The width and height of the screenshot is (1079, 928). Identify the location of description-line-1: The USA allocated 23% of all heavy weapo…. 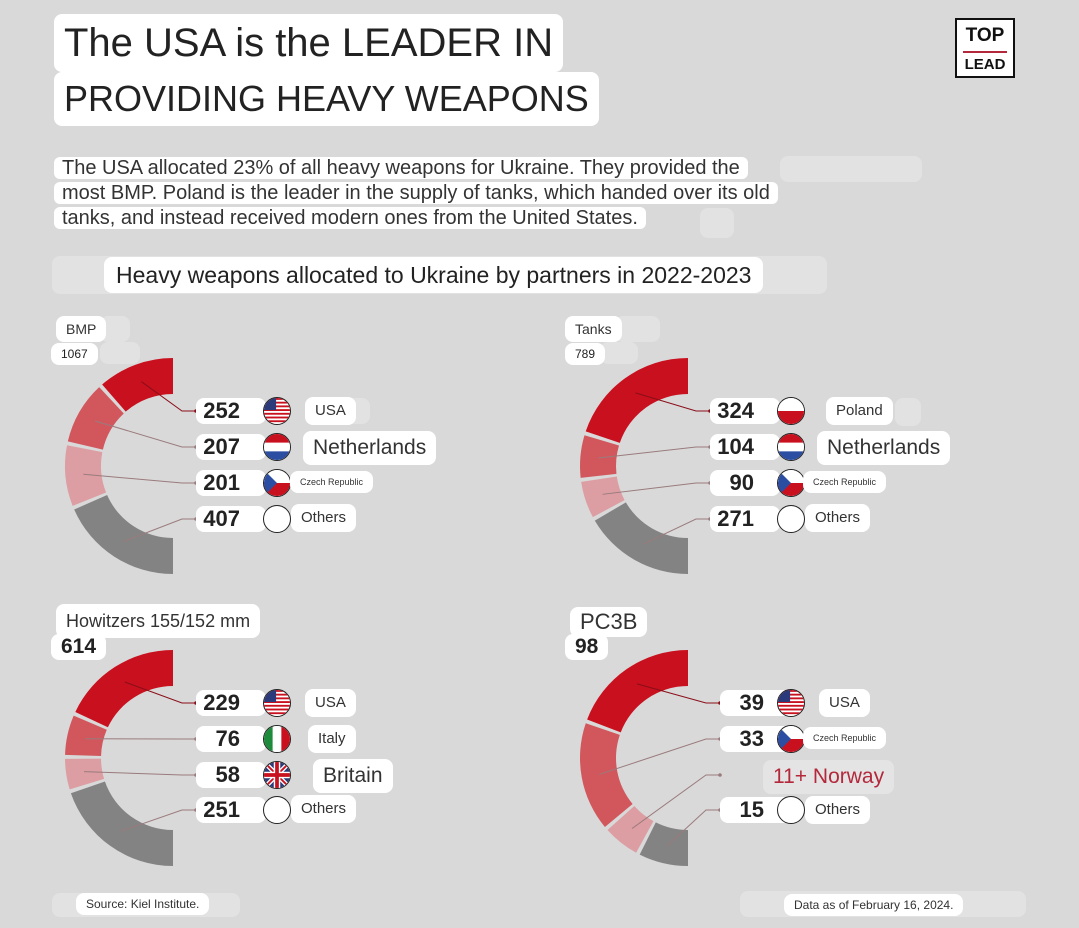
(401, 168).